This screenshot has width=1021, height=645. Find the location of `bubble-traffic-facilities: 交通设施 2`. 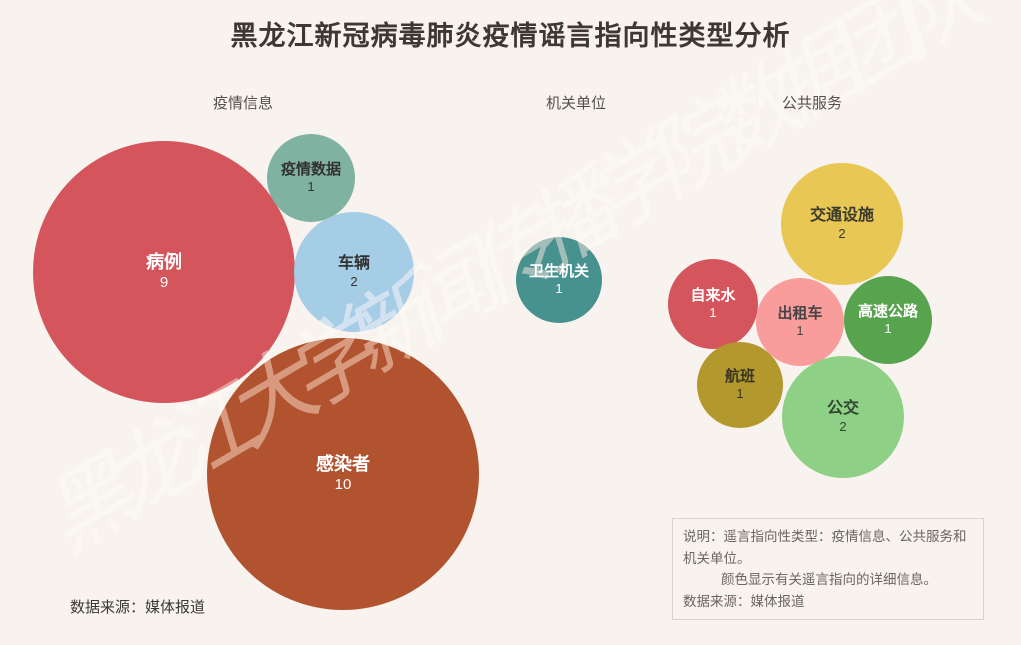

bubble-traffic-facilities: 交通设施 2 is located at coordinates (842, 224).